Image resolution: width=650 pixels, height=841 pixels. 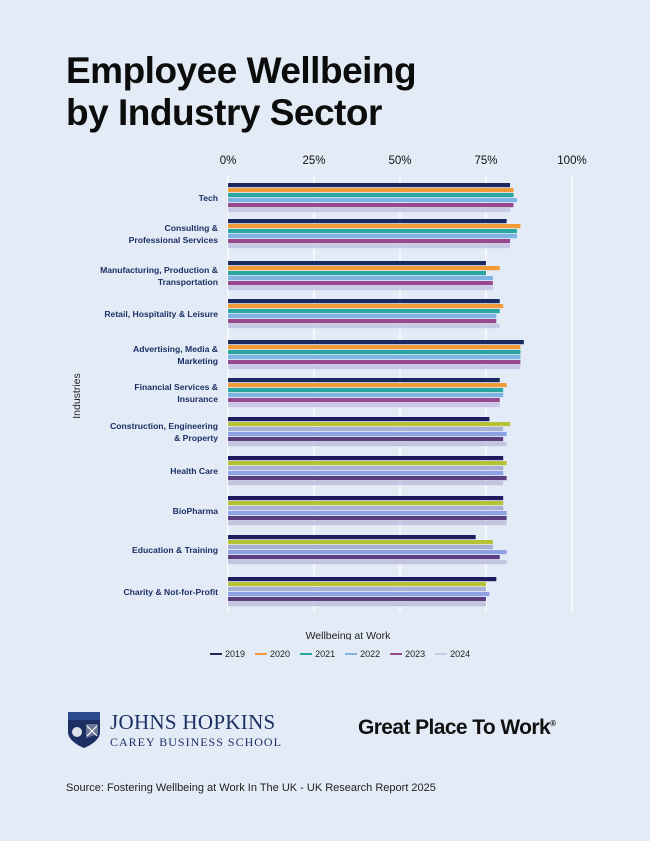 What do you see at coordinates (370, 654) in the screenshot?
I see `legend-label: 2022` at bounding box center [370, 654].